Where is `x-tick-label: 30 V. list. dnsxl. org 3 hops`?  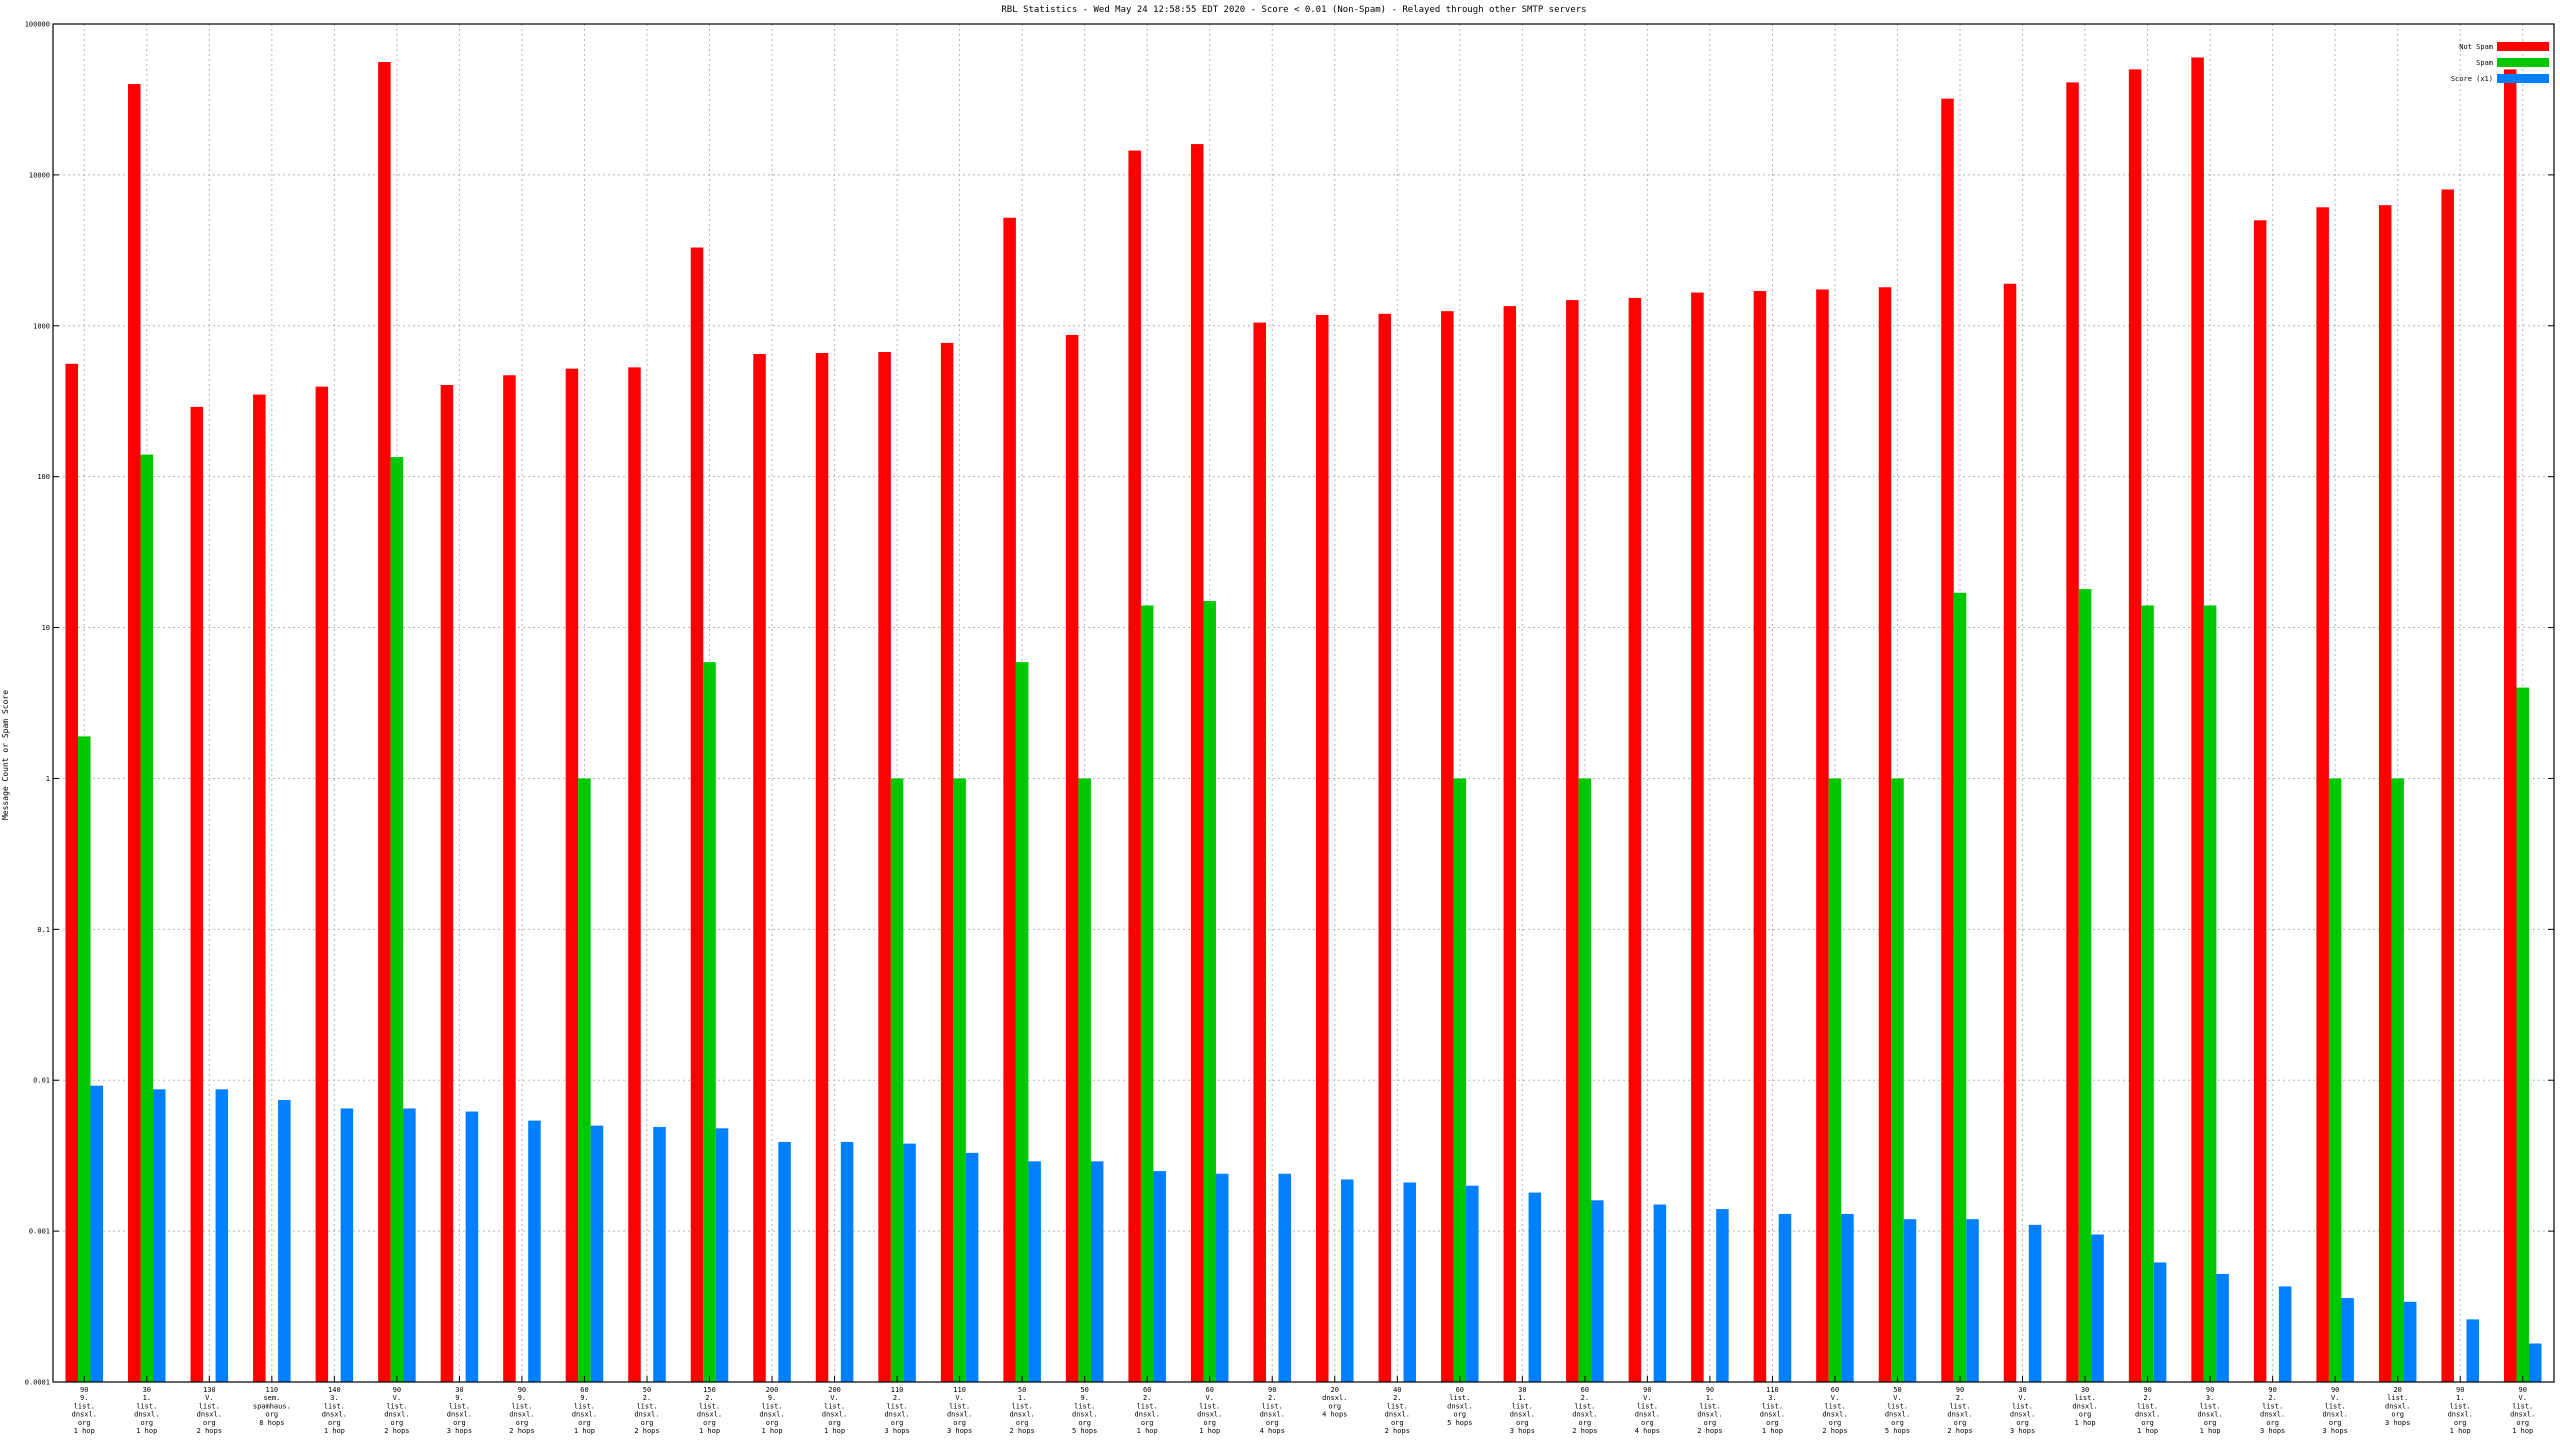 x-tick-label: 30 V. list. dnsxl. org 3 hops is located at coordinates (2022, 1410).